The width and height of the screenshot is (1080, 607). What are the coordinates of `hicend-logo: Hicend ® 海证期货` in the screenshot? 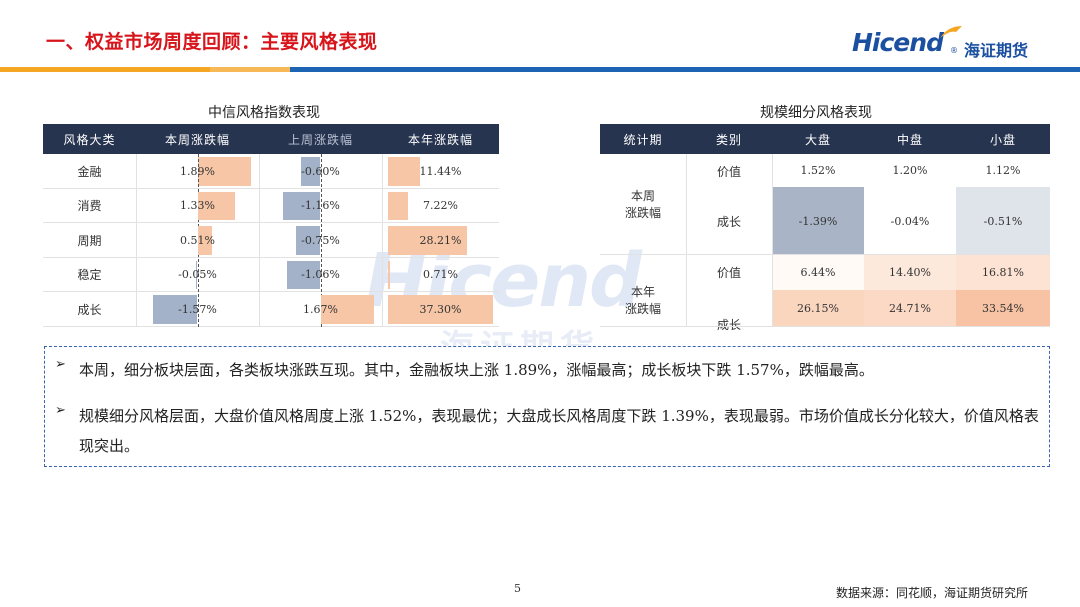 It's located at (952, 44).